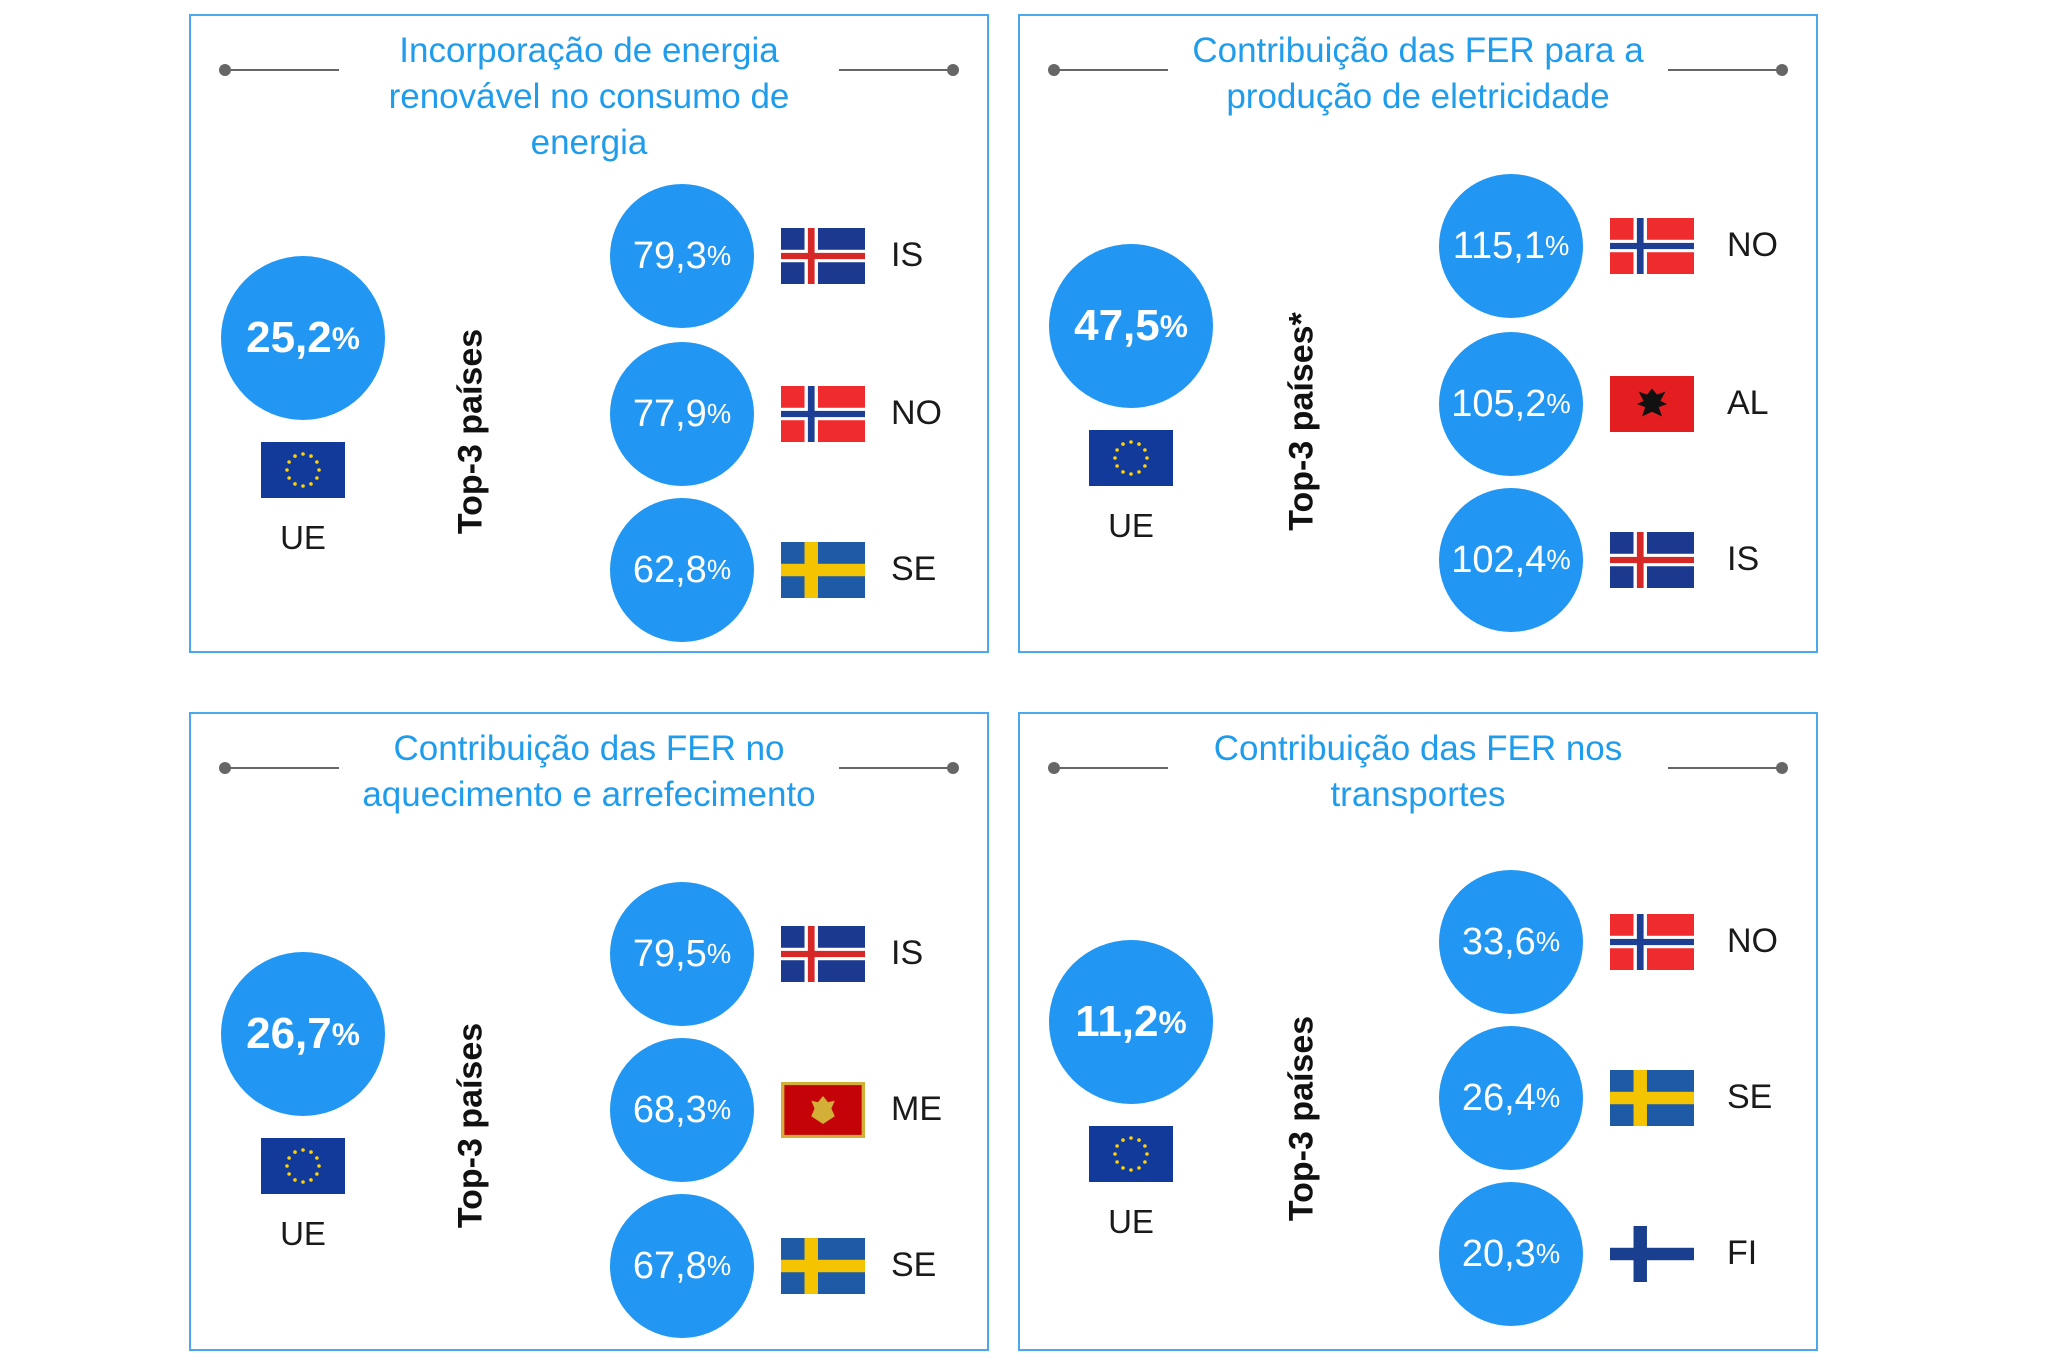  I want to click on country-code: ME, so click(916, 1109).